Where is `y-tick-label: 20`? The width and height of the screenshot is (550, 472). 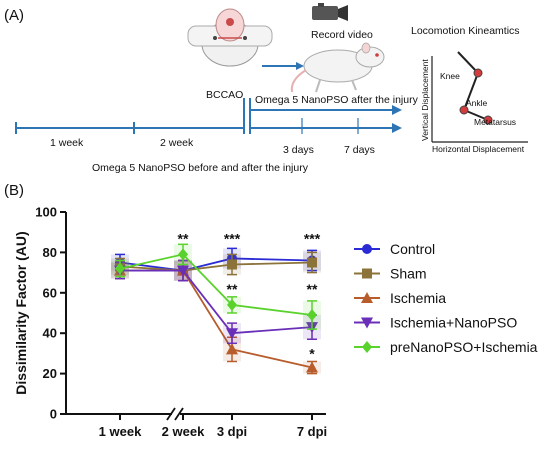 y-tick-label: 20 is located at coordinates (50, 373).